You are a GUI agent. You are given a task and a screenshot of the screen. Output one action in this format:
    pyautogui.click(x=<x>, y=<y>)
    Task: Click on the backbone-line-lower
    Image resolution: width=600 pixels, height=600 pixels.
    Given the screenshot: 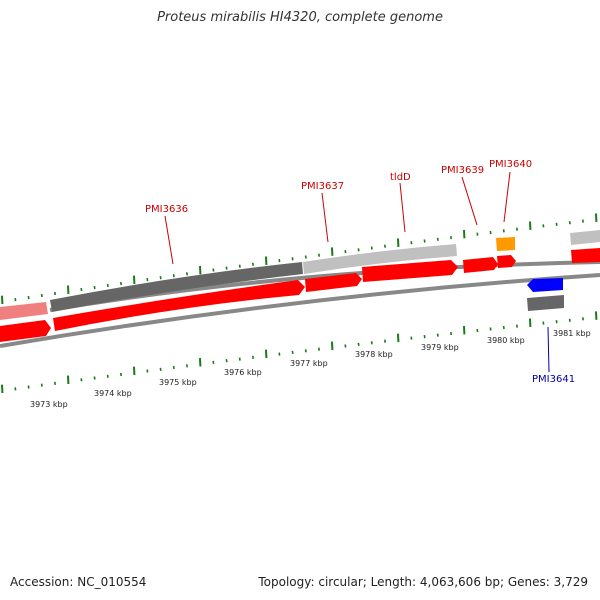 What is the action you would take?
    pyautogui.click(x=300, y=310)
    